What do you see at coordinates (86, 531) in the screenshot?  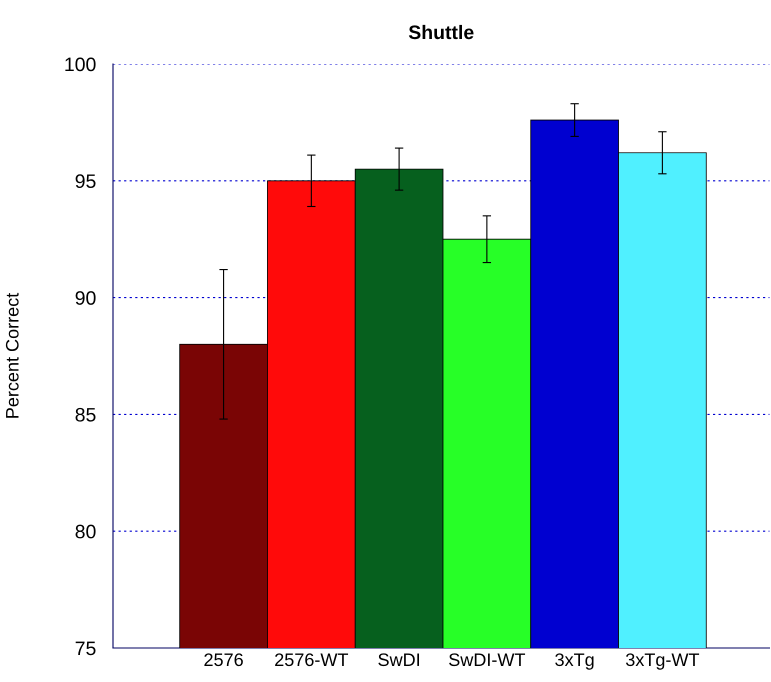 I see `y-tick-label: 80` at bounding box center [86, 531].